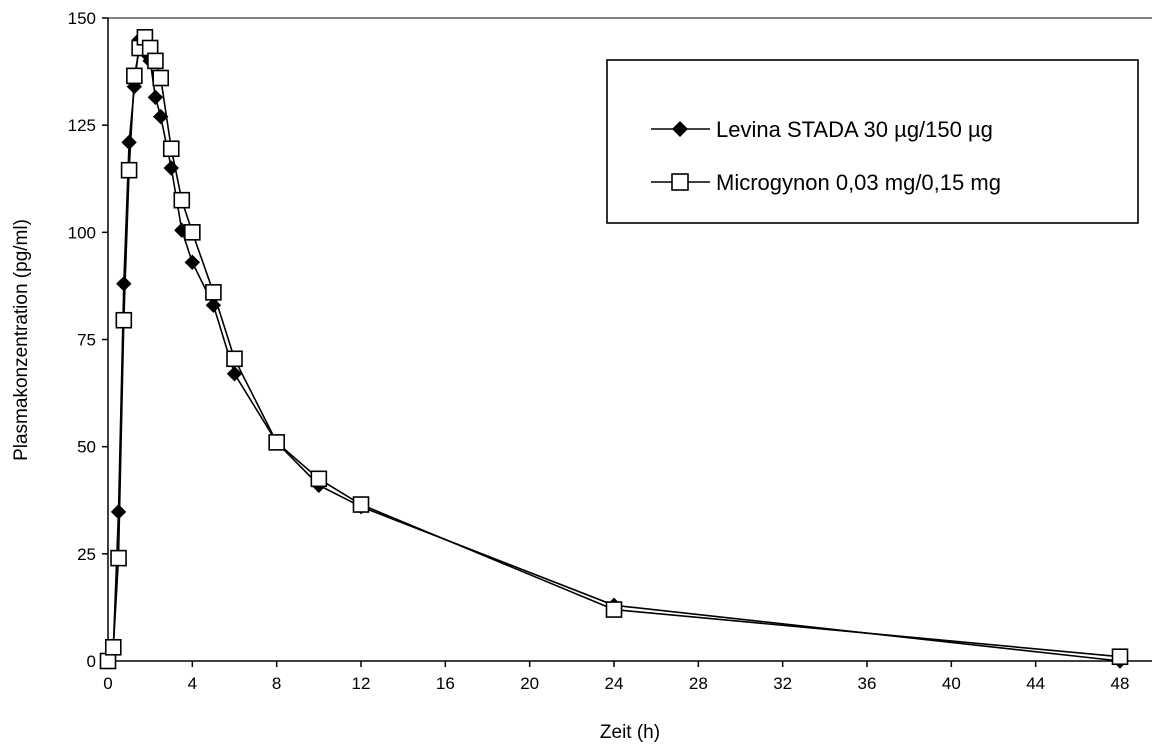  I want to click on x-tick-label: 40, so click(951, 683).